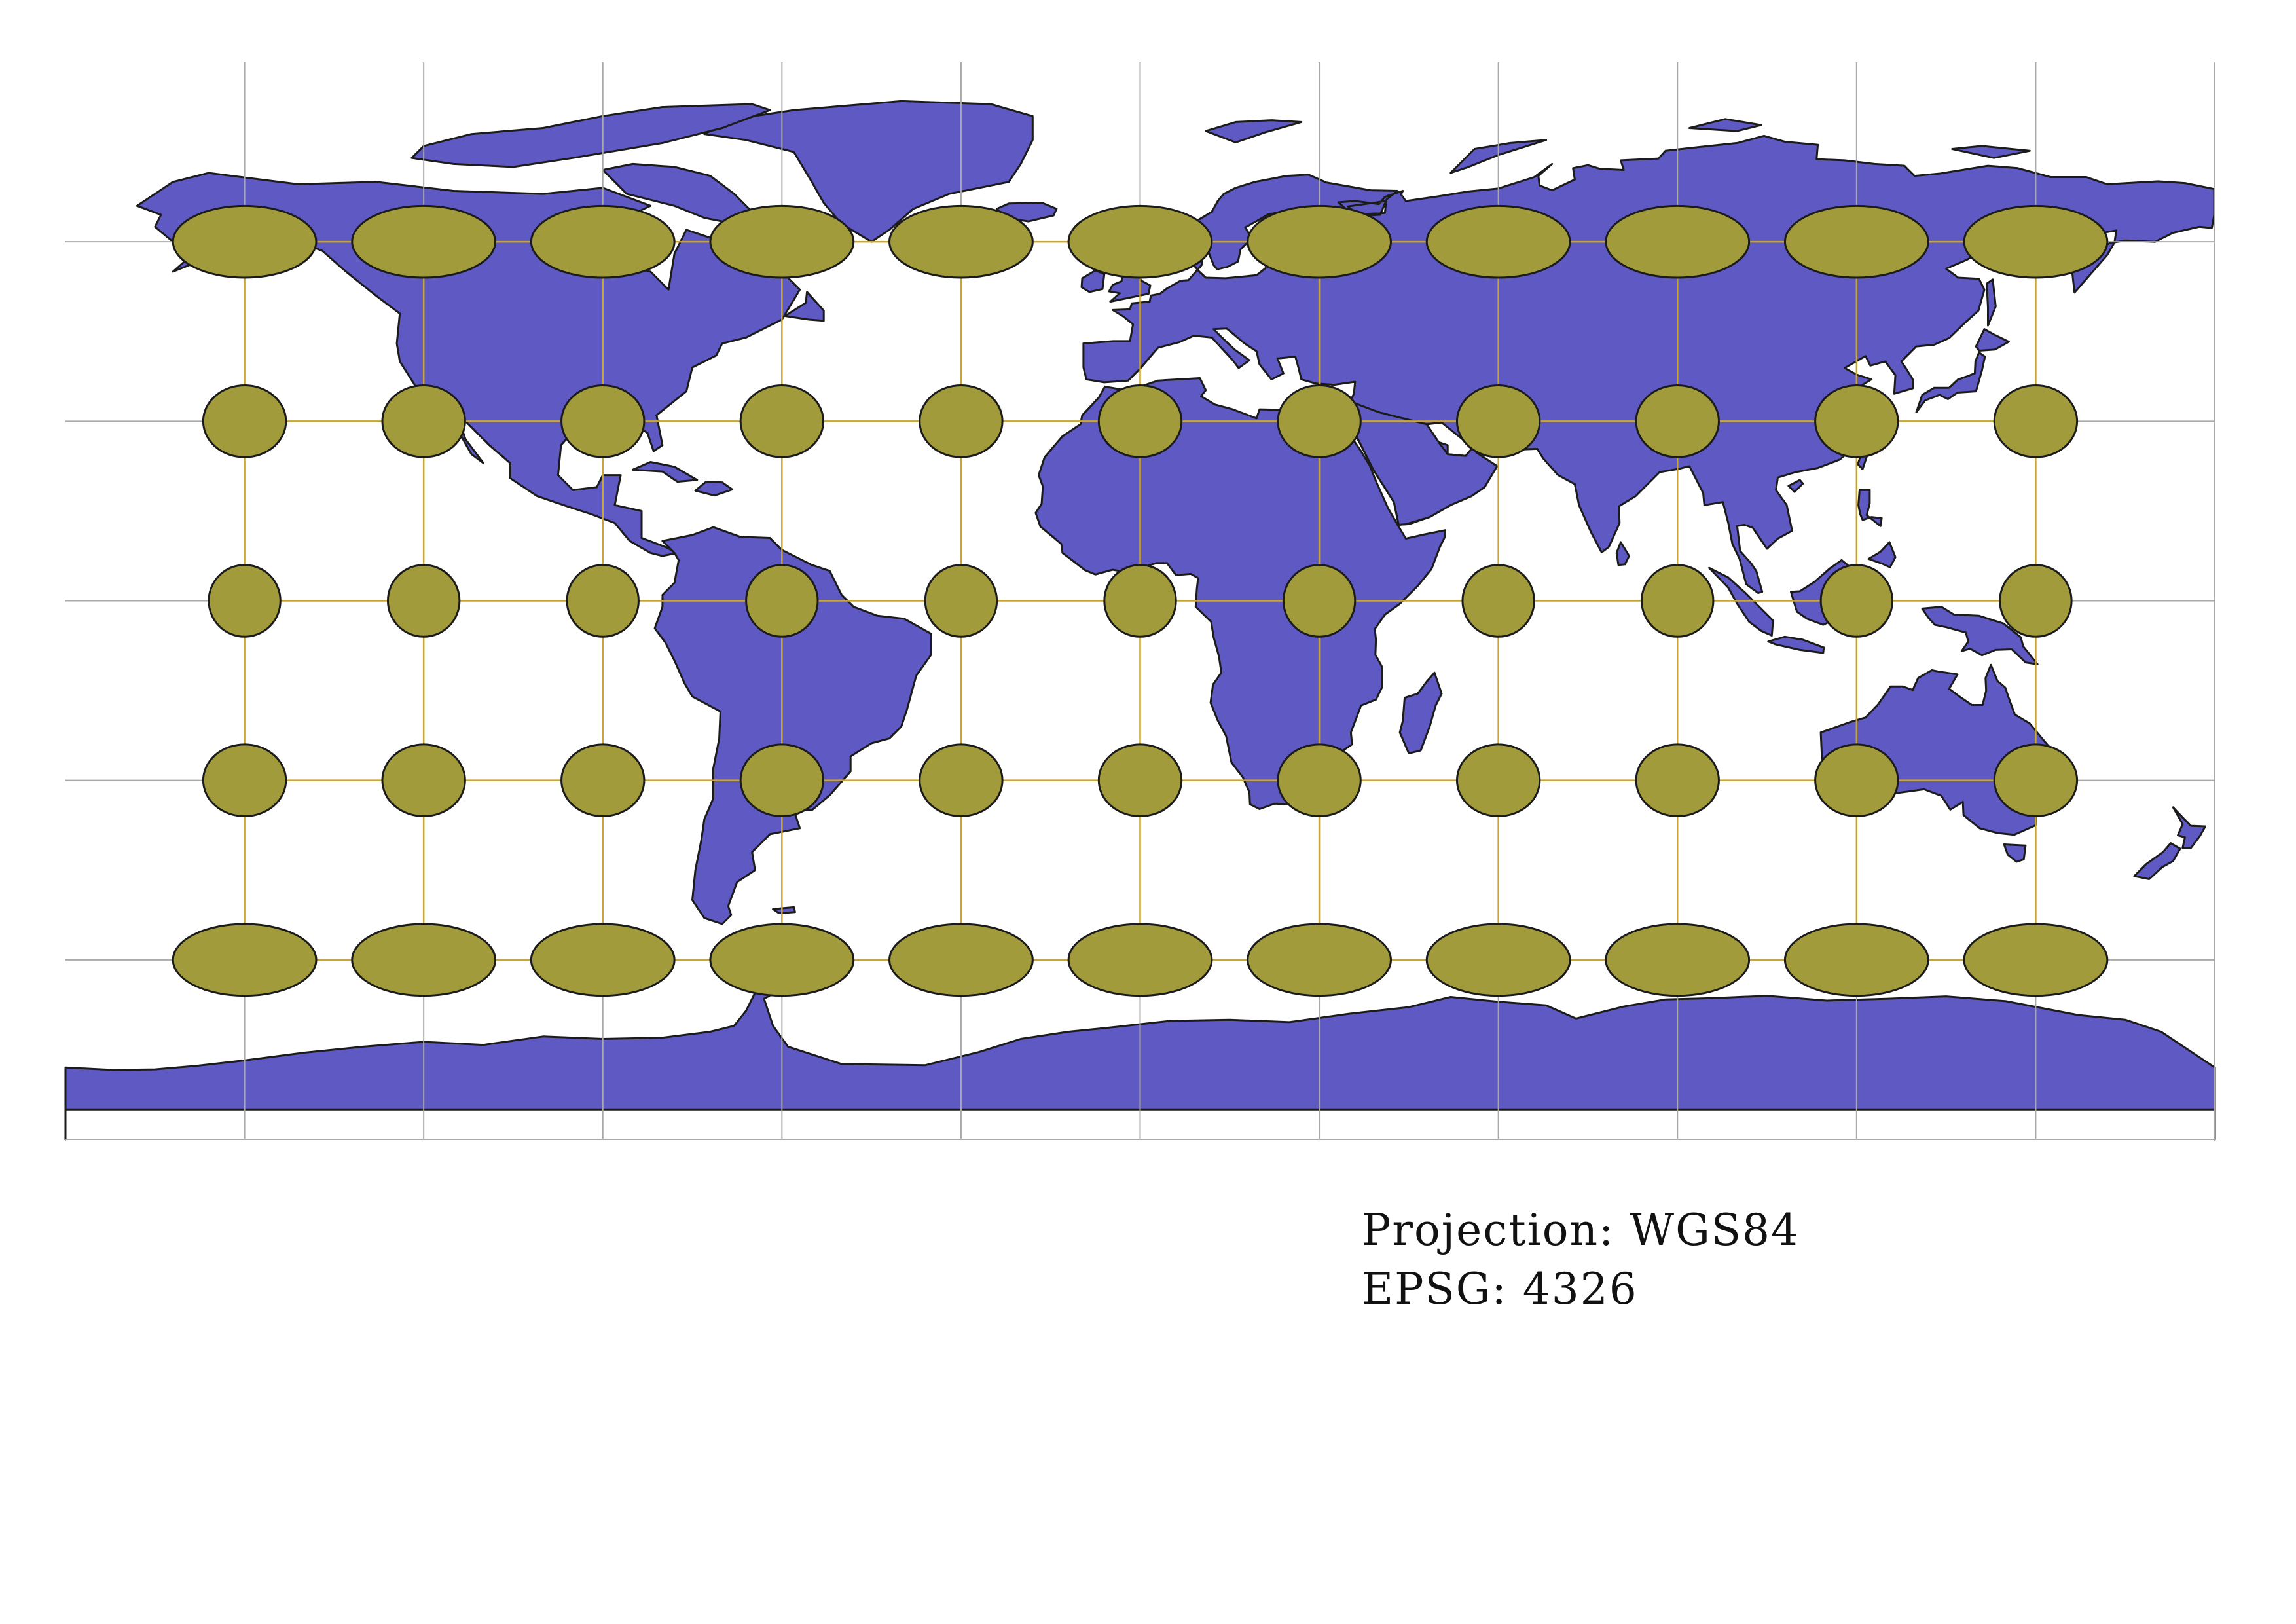 The image size is (2296, 1624). I want to click on land-hokkaido, so click(1992, 340).